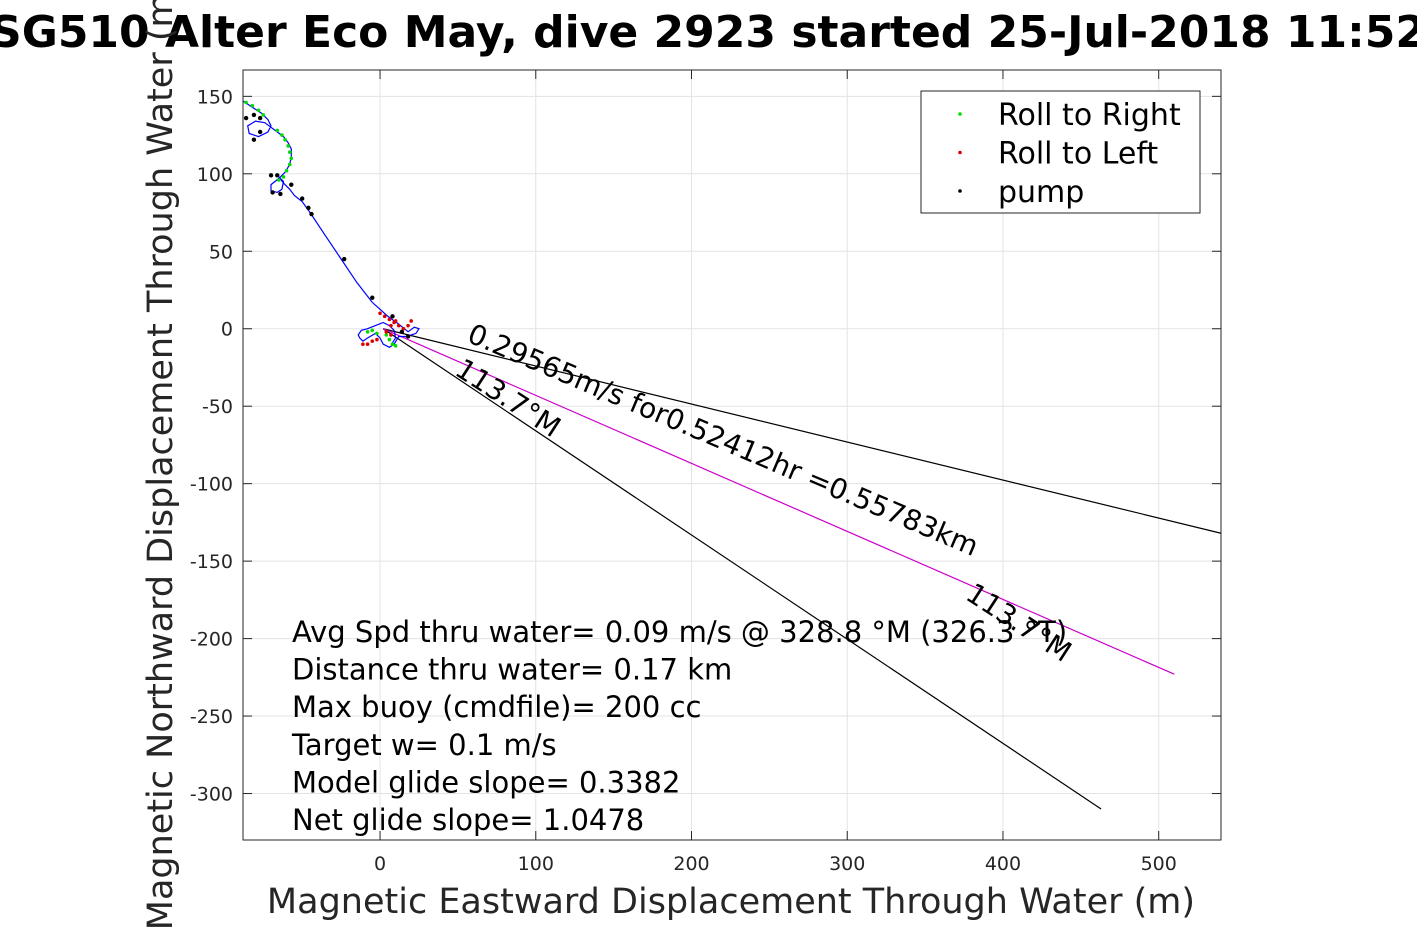 This screenshot has height=945, width=1417. I want to click on stats-line: Max buoy (cmdfile)= 200 cc, so click(496, 707).